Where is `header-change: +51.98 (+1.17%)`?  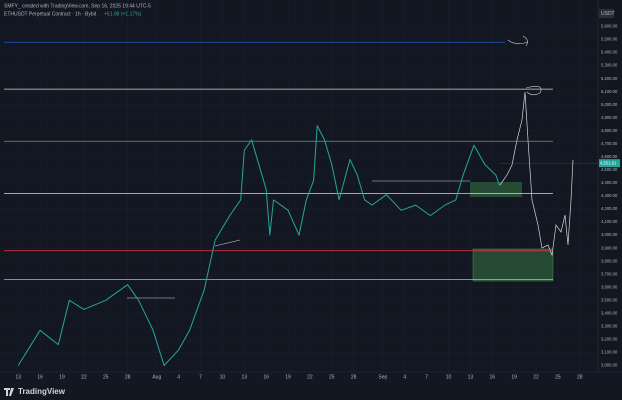
header-change: +51.98 (+1.17%) is located at coordinates (123, 14).